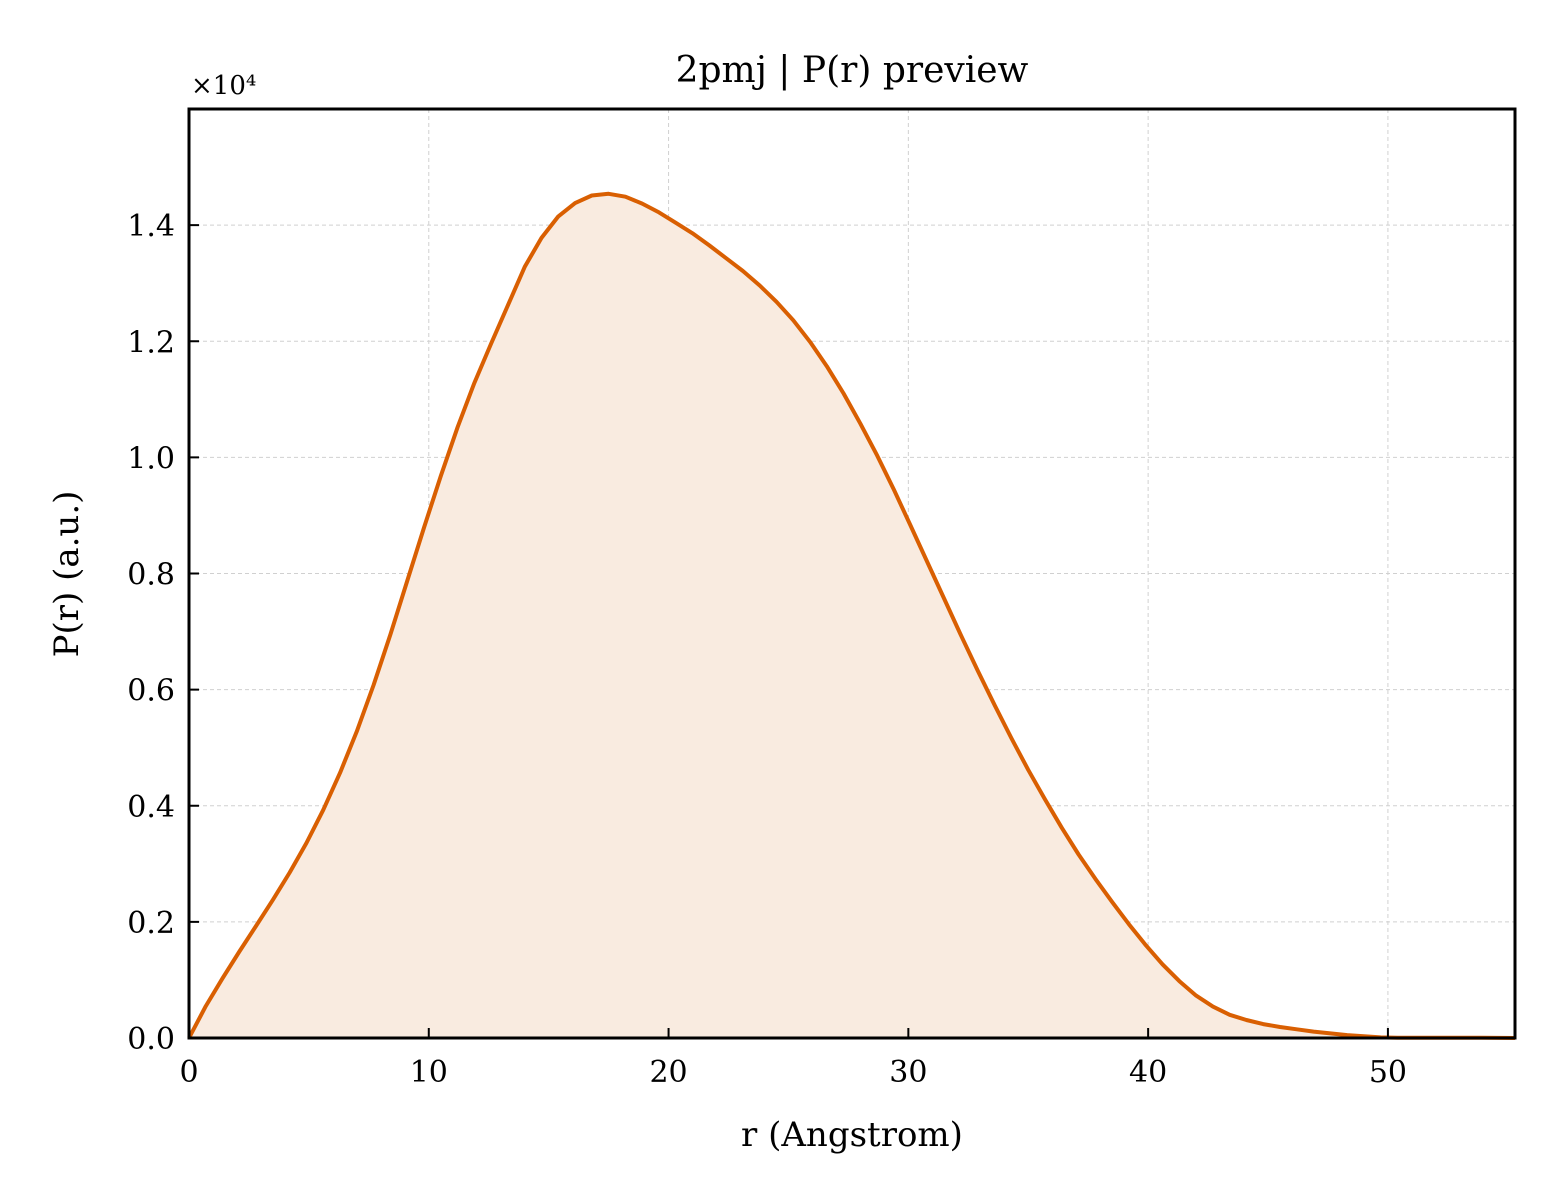 The image size is (1560, 1200). What do you see at coordinates (151, 1039) in the screenshot?
I see `y-tick-label: 0.0` at bounding box center [151, 1039].